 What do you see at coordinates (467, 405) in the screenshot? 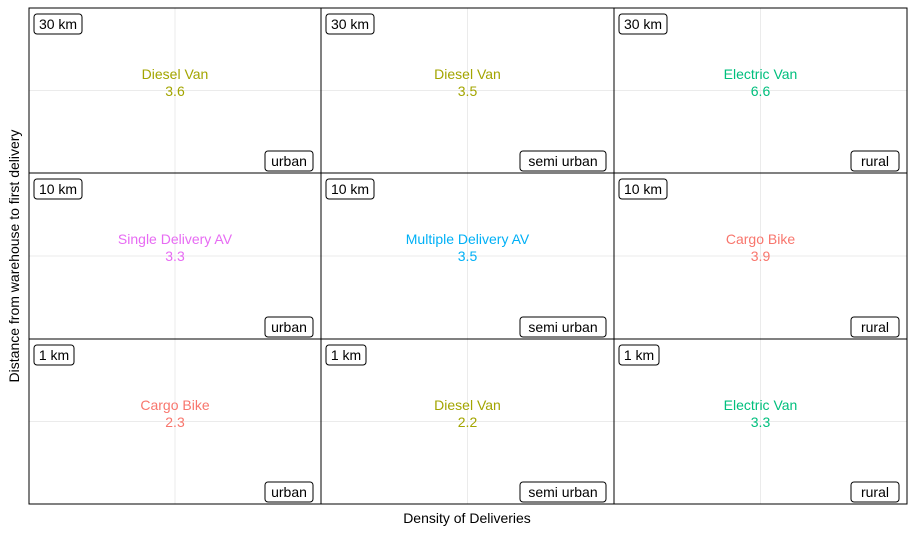
I see `vehicle-label-7: Diesel Van` at bounding box center [467, 405].